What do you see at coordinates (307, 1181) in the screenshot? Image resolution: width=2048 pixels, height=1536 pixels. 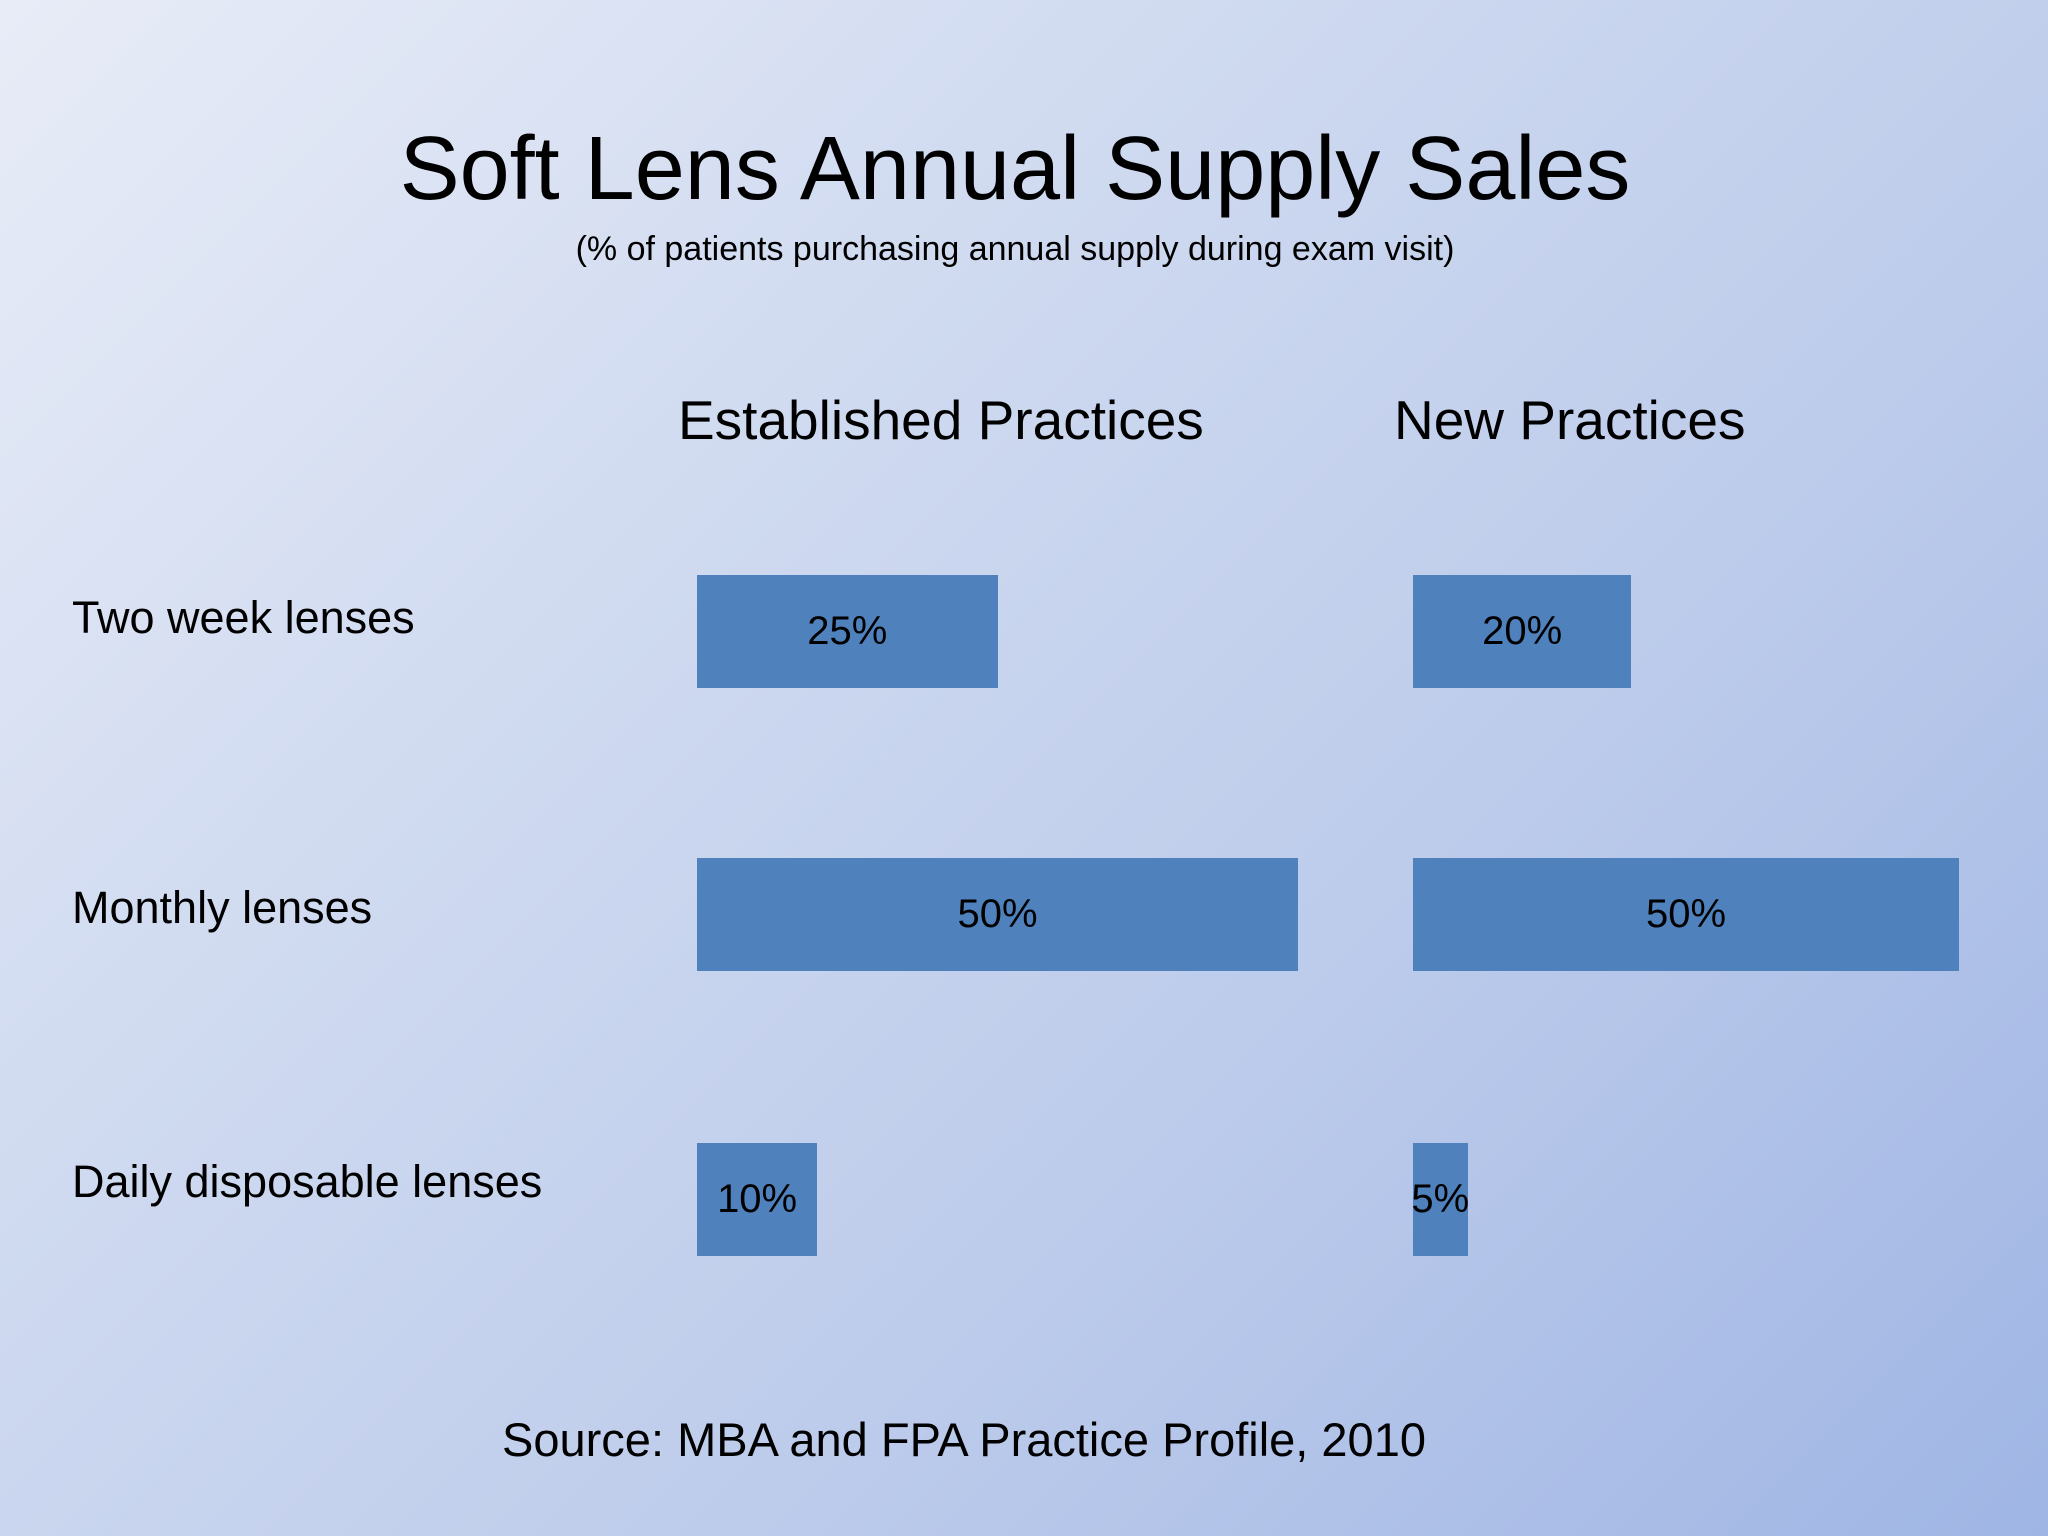 I see `row-label-daily: Daily disposable lenses` at bounding box center [307, 1181].